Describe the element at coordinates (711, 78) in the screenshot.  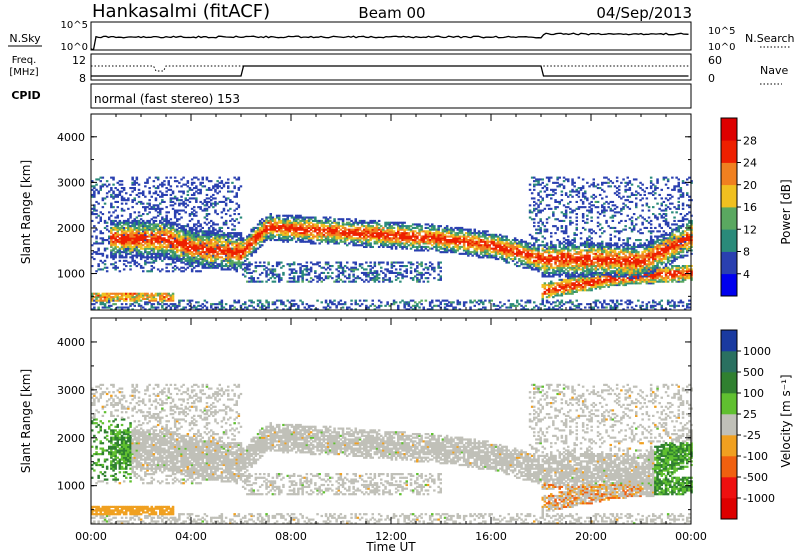
I see `nave-tick-bottom: 0` at that location.